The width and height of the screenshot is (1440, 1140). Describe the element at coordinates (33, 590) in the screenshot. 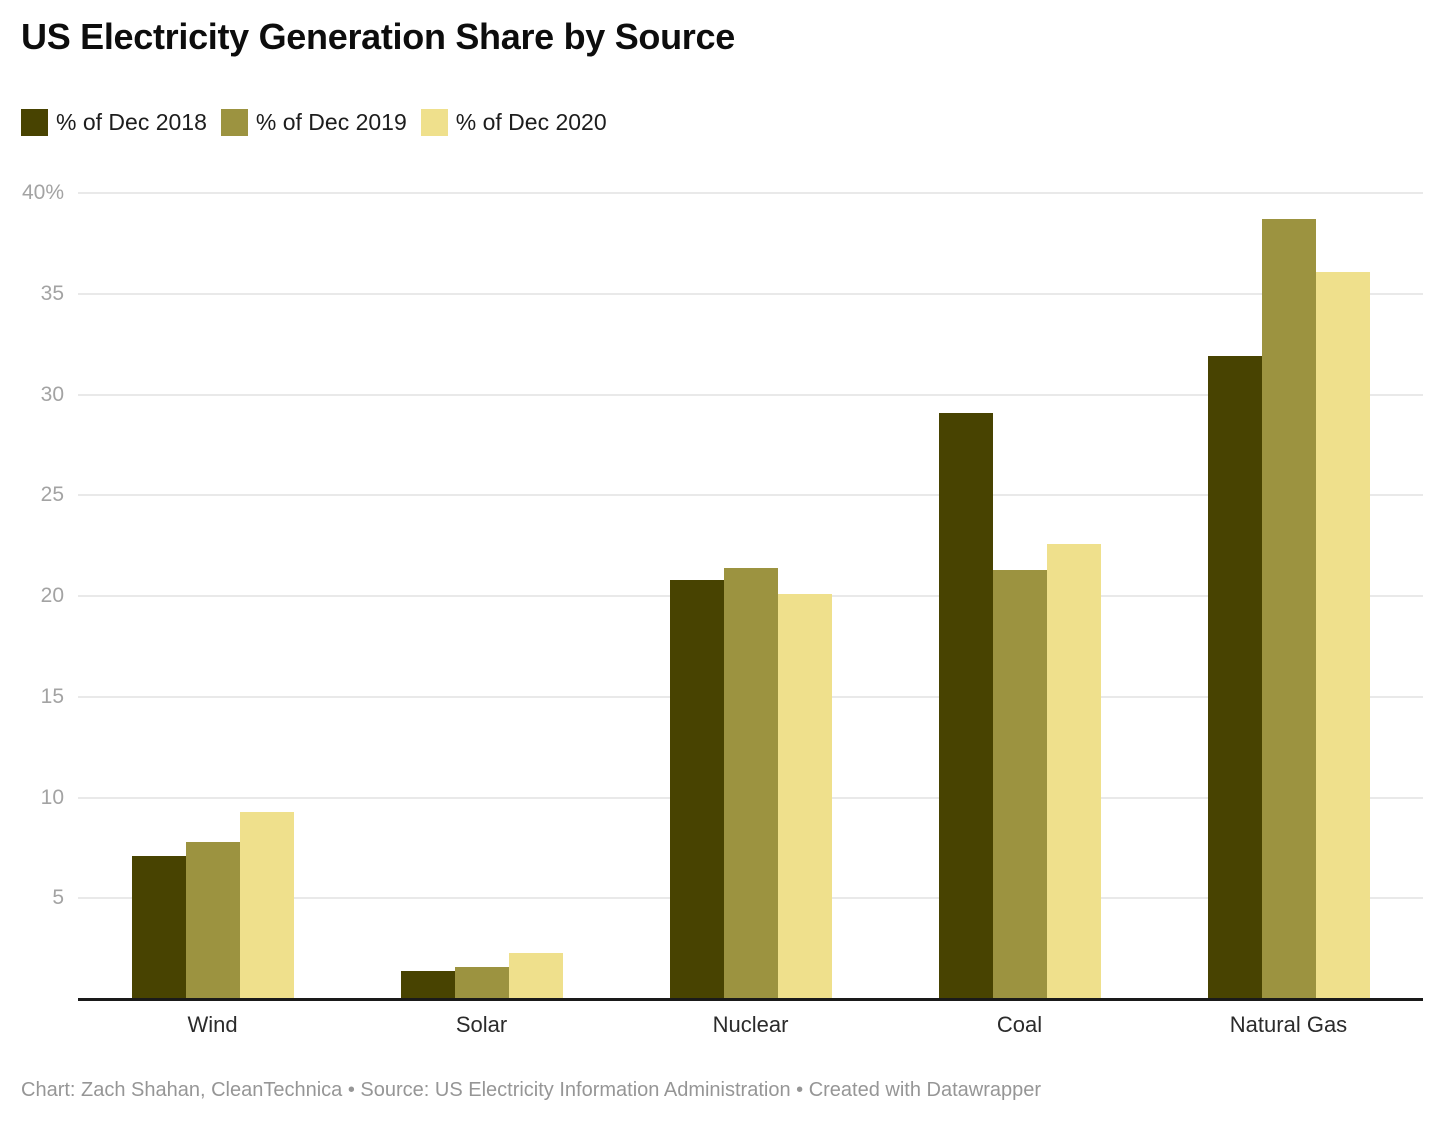

I see `y-axis: 5 10 15 20 25 30 35 40%` at that location.